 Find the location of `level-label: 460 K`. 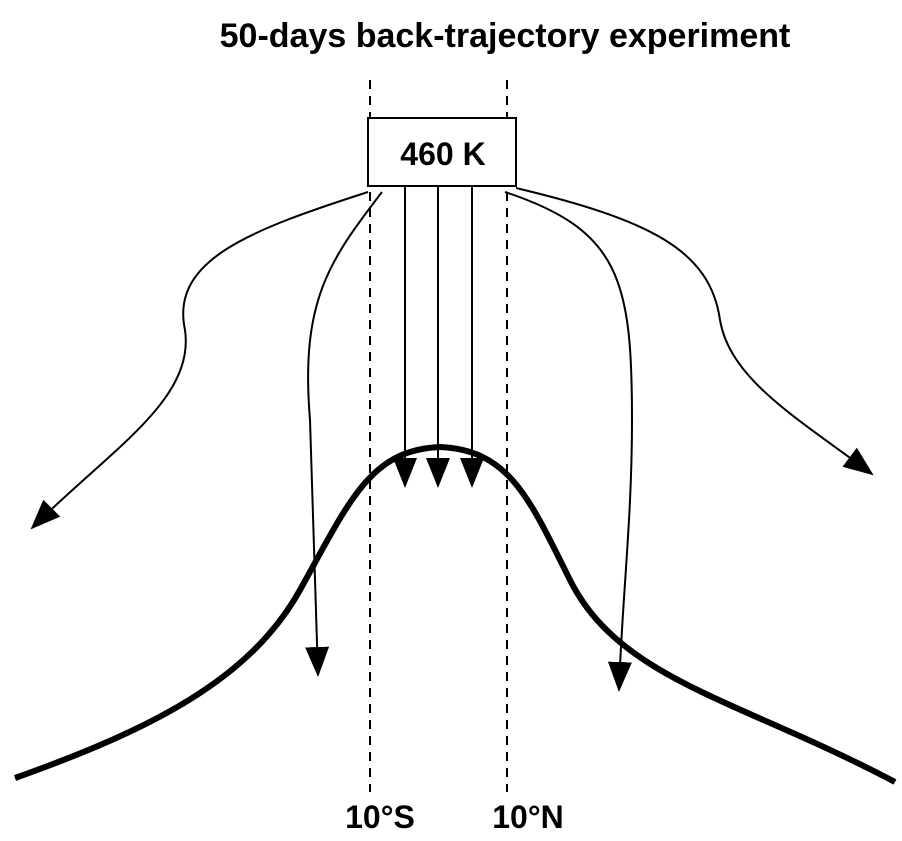

level-label: 460 K is located at coordinates (442, 154).